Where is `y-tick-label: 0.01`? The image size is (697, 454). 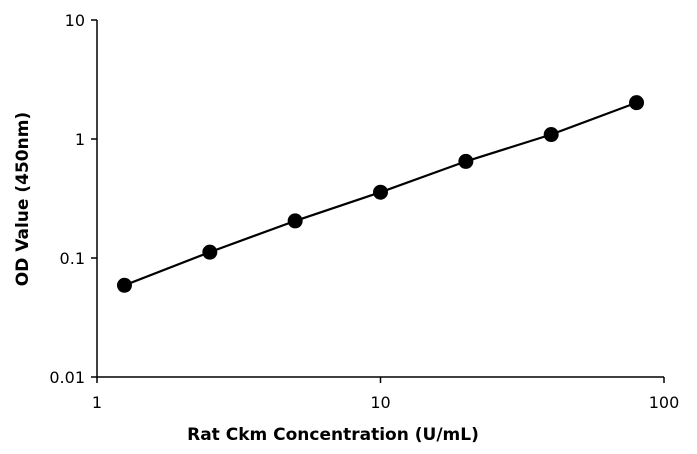
y-tick-label: 0.01 is located at coordinates (67, 377).